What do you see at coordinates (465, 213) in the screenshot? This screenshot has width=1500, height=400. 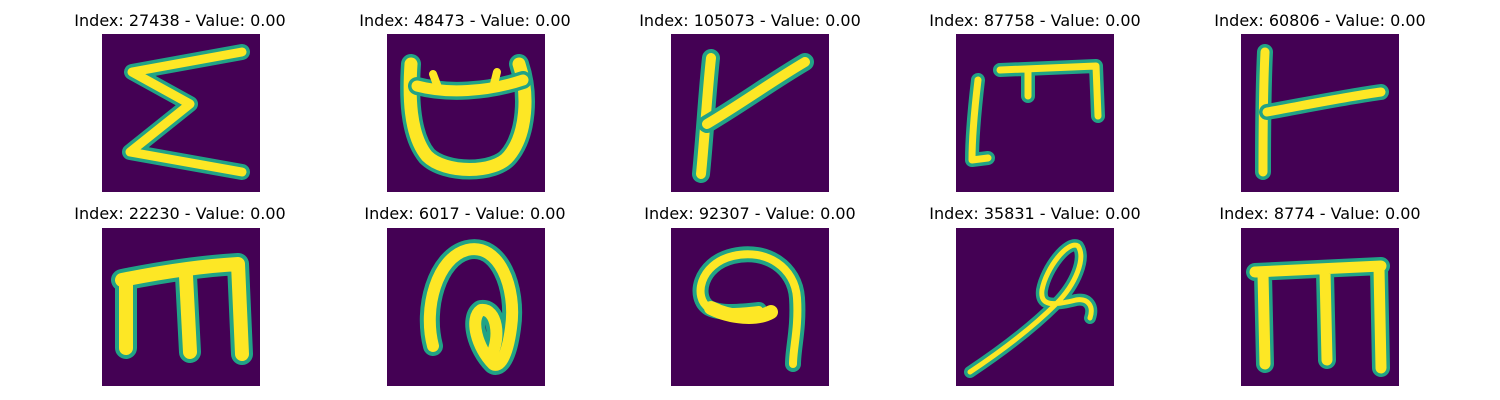 I see `panel-title: Index: 6017 - Value: 0.00` at bounding box center [465, 213].